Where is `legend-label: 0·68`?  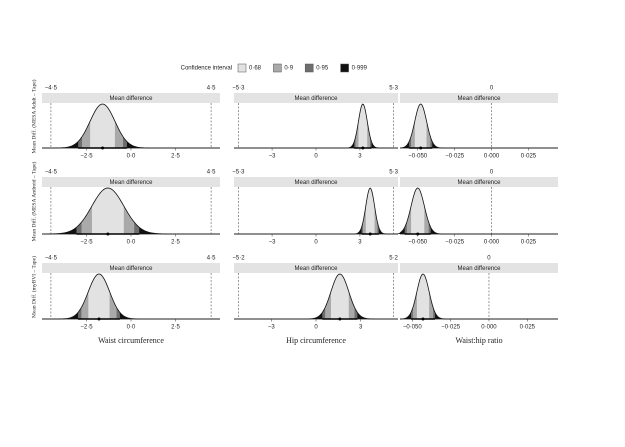
legend-label: 0·68 is located at coordinates (255, 69).